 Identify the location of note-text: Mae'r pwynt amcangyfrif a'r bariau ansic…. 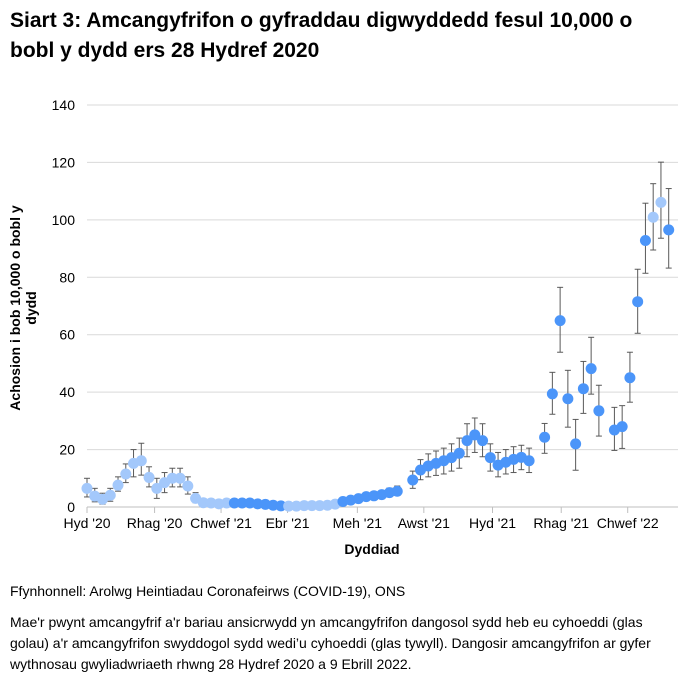
(330, 643).